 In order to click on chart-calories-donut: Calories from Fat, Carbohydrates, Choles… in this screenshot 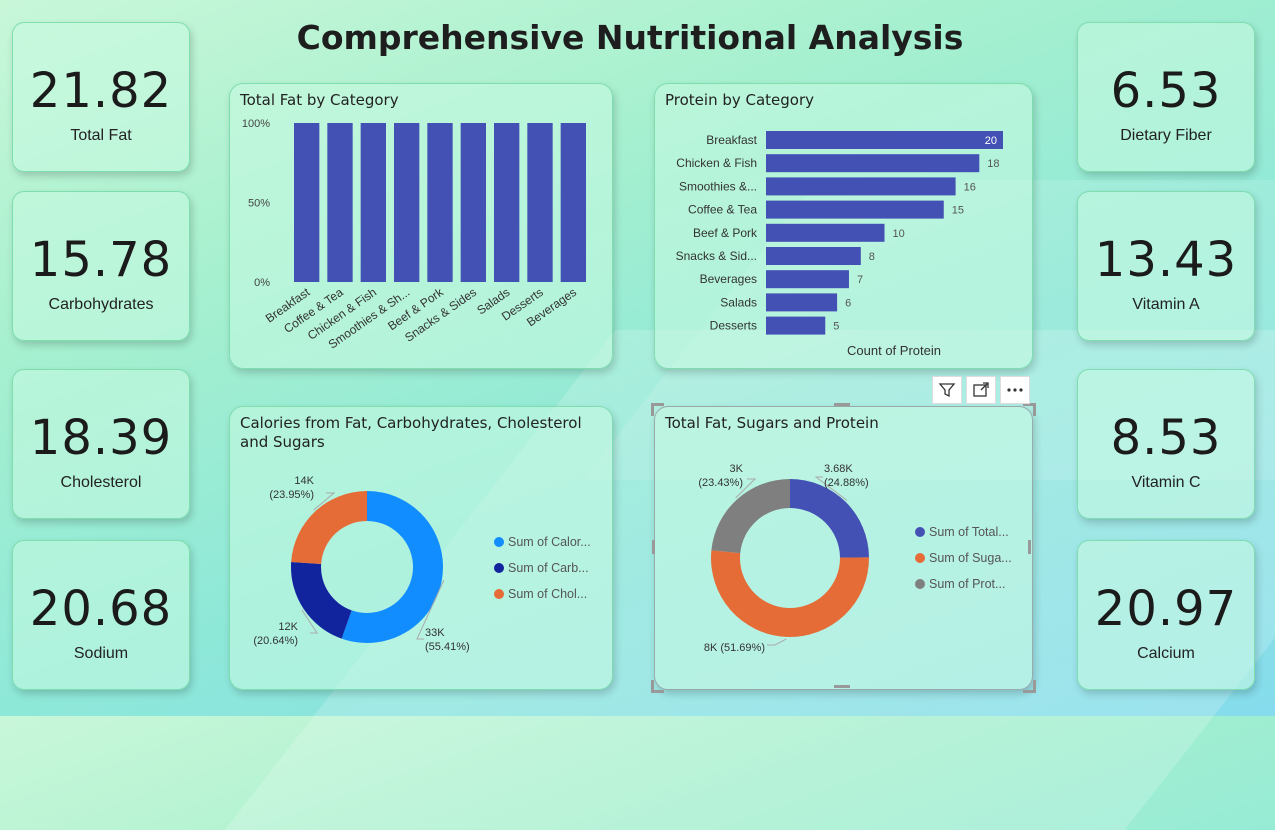, I will do `click(421, 548)`.